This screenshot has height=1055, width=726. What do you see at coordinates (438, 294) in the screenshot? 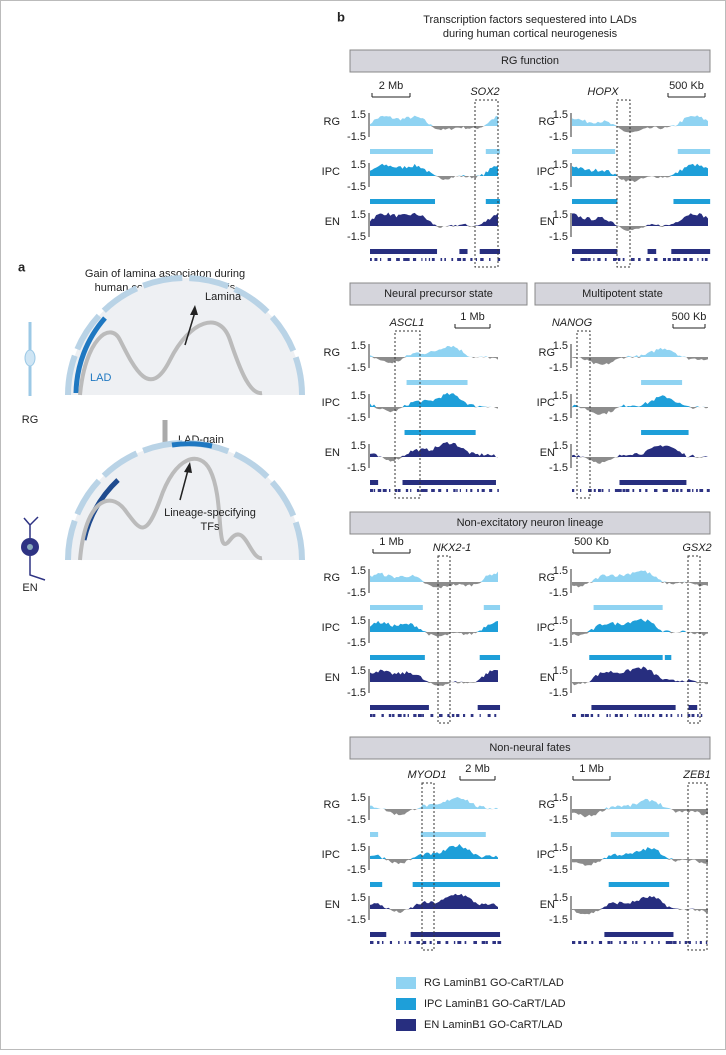
I see `section-title: Neural precursor state` at bounding box center [438, 294].